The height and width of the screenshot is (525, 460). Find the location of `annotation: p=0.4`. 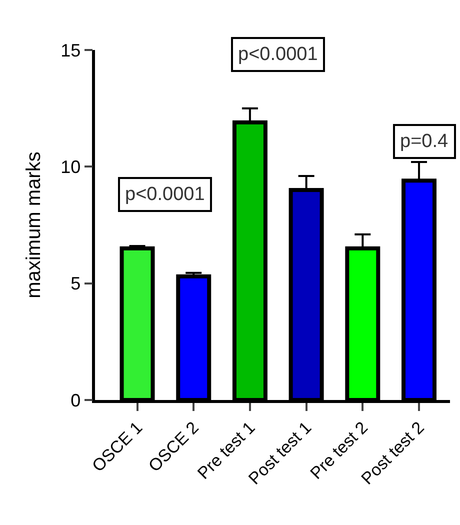

annotation: p=0.4 is located at coordinates (424, 141).